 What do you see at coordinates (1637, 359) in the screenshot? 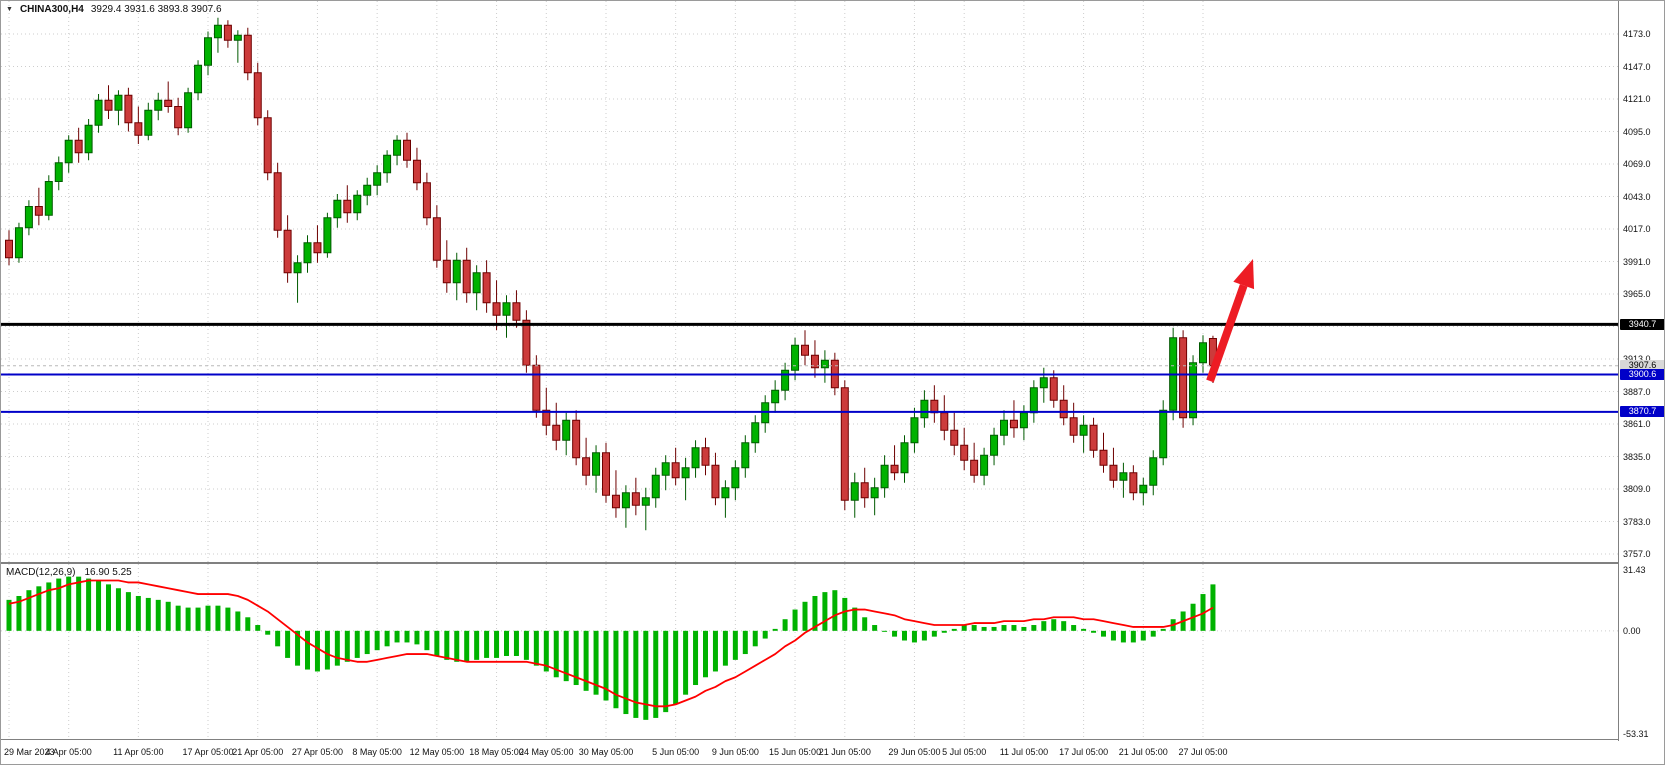
I see `price-tick-label: 3913.0` at bounding box center [1637, 359].